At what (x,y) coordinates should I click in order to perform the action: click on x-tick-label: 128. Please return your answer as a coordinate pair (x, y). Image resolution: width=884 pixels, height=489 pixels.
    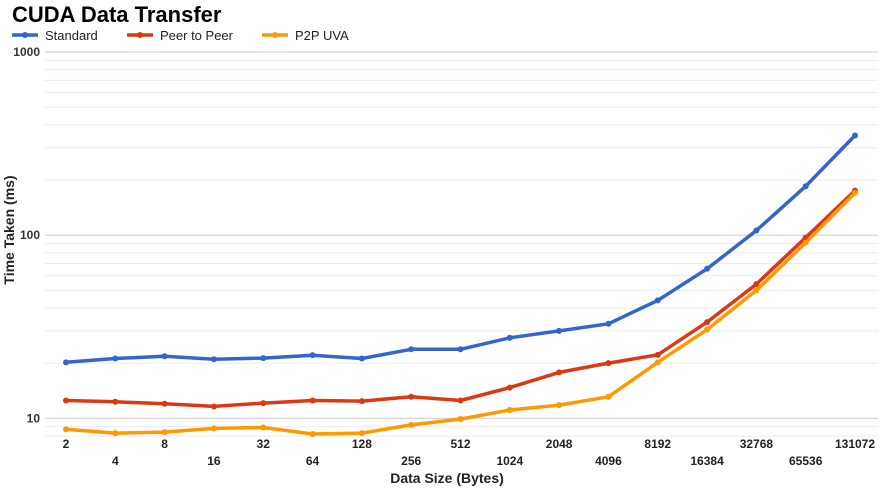
    Looking at the image, I should click on (362, 444).